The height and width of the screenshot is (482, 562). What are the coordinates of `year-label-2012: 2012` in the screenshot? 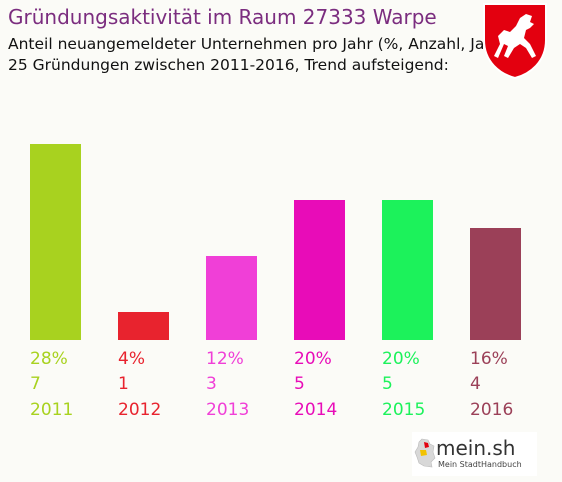 It's located at (139, 410).